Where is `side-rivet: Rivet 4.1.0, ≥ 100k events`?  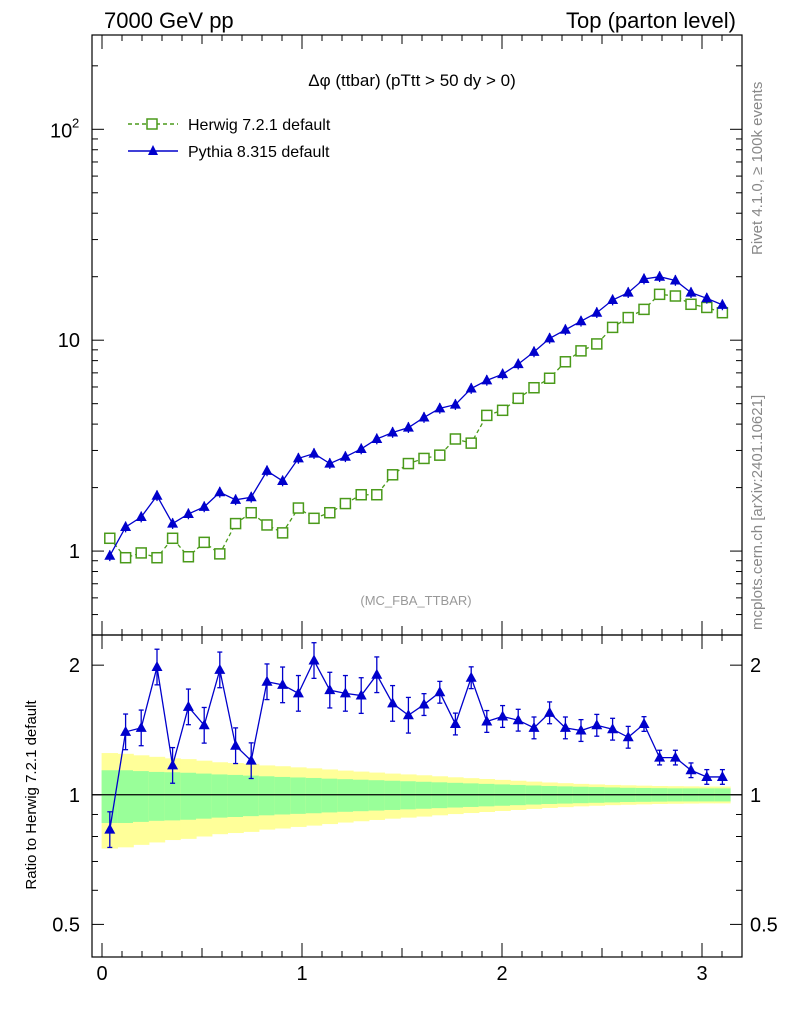
side-rivet: Rivet 4.1.0, ≥ 100k events is located at coordinates (757, 168).